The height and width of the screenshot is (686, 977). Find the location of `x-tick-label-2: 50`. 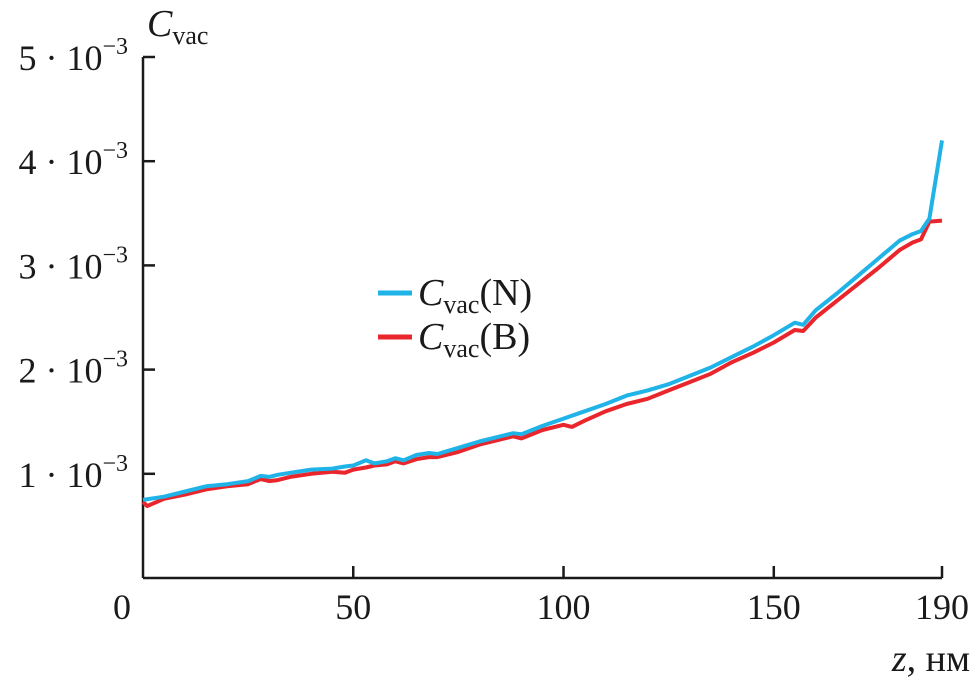

x-tick-label-2: 50 is located at coordinates (353, 607).